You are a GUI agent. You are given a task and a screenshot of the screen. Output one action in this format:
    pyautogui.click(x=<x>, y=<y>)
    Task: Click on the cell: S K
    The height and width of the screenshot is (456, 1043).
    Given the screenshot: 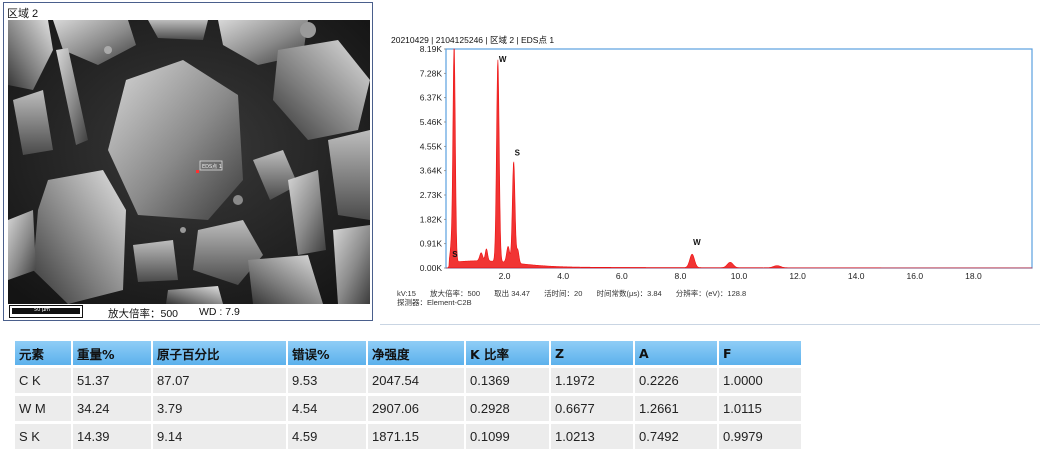 What is the action you would take?
    pyautogui.click(x=44, y=435)
    